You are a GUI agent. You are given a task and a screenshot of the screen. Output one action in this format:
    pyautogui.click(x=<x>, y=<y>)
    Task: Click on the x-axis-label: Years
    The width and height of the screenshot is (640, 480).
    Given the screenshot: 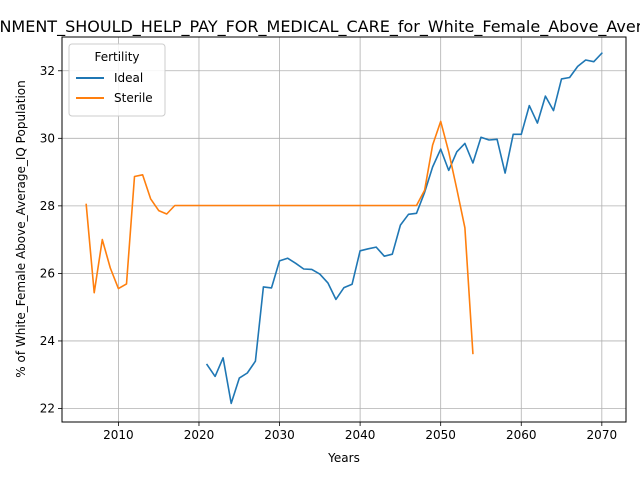 What is the action you would take?
    pyautogui.click(x=343, y=458)
    